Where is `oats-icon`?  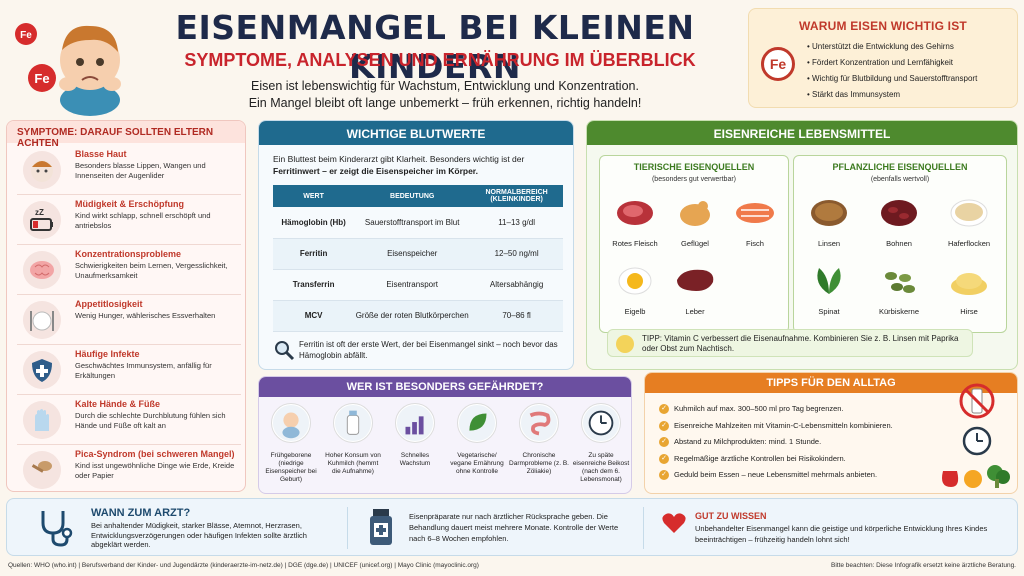
oats-icon is located at coordinates (969, 213).